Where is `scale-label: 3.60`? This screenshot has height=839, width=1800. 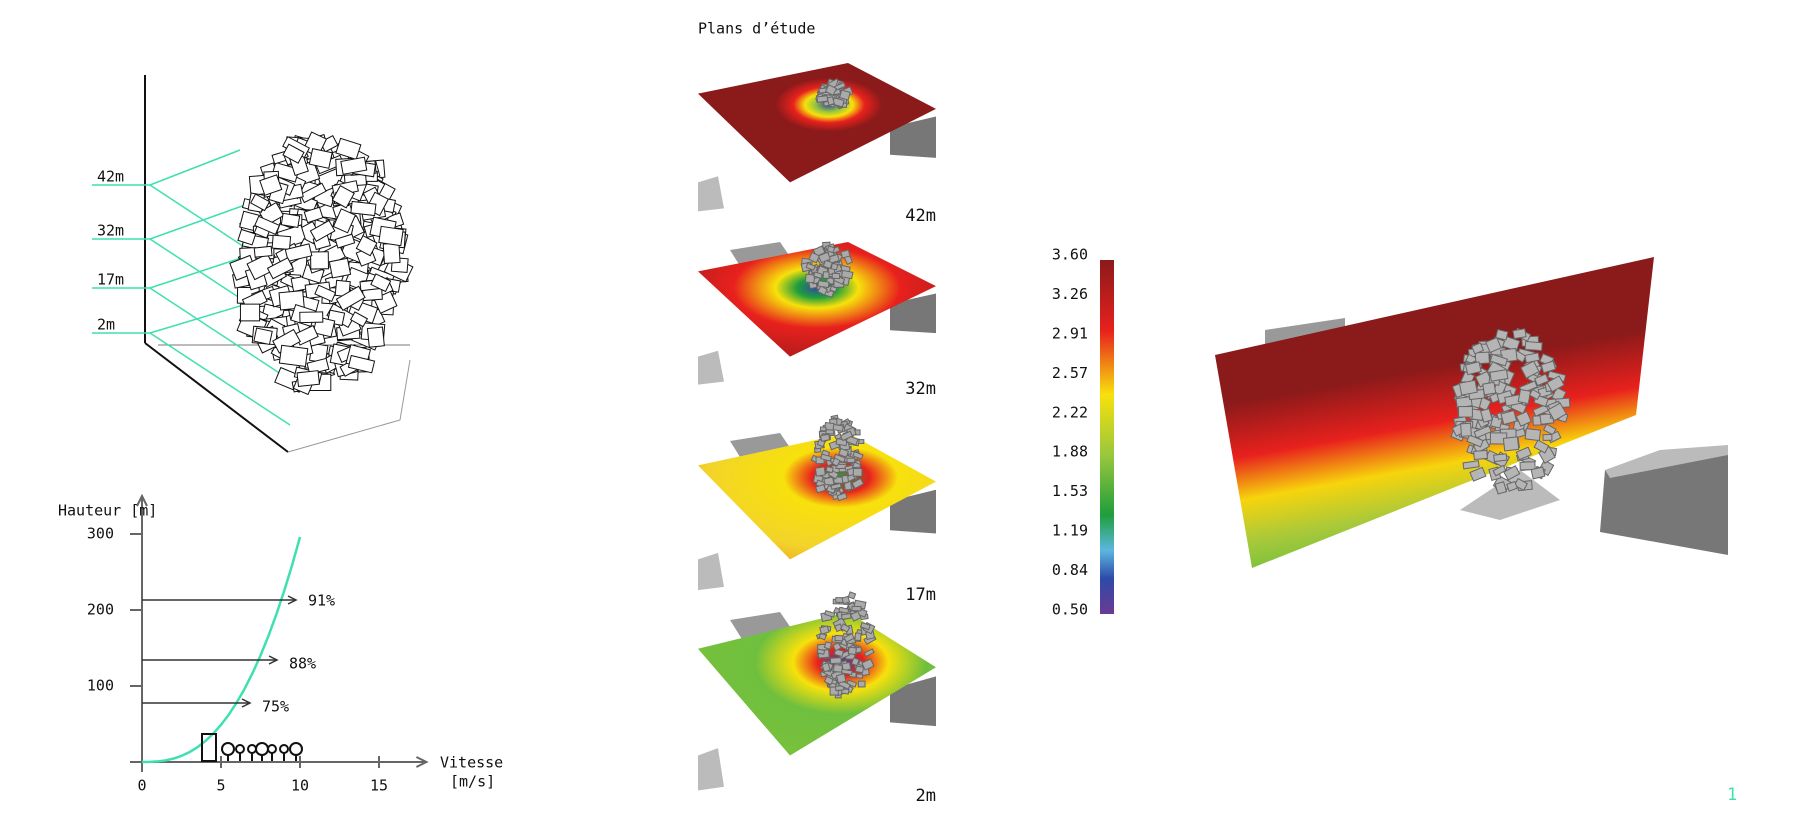 scale-label: 3.60 is located at coordinates (1070, 255).